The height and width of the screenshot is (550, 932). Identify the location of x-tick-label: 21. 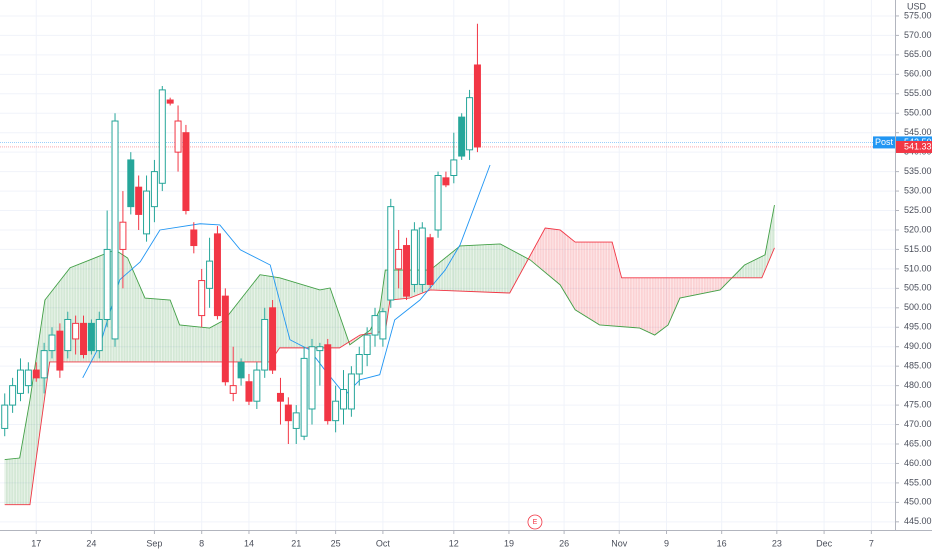
(296, 543).